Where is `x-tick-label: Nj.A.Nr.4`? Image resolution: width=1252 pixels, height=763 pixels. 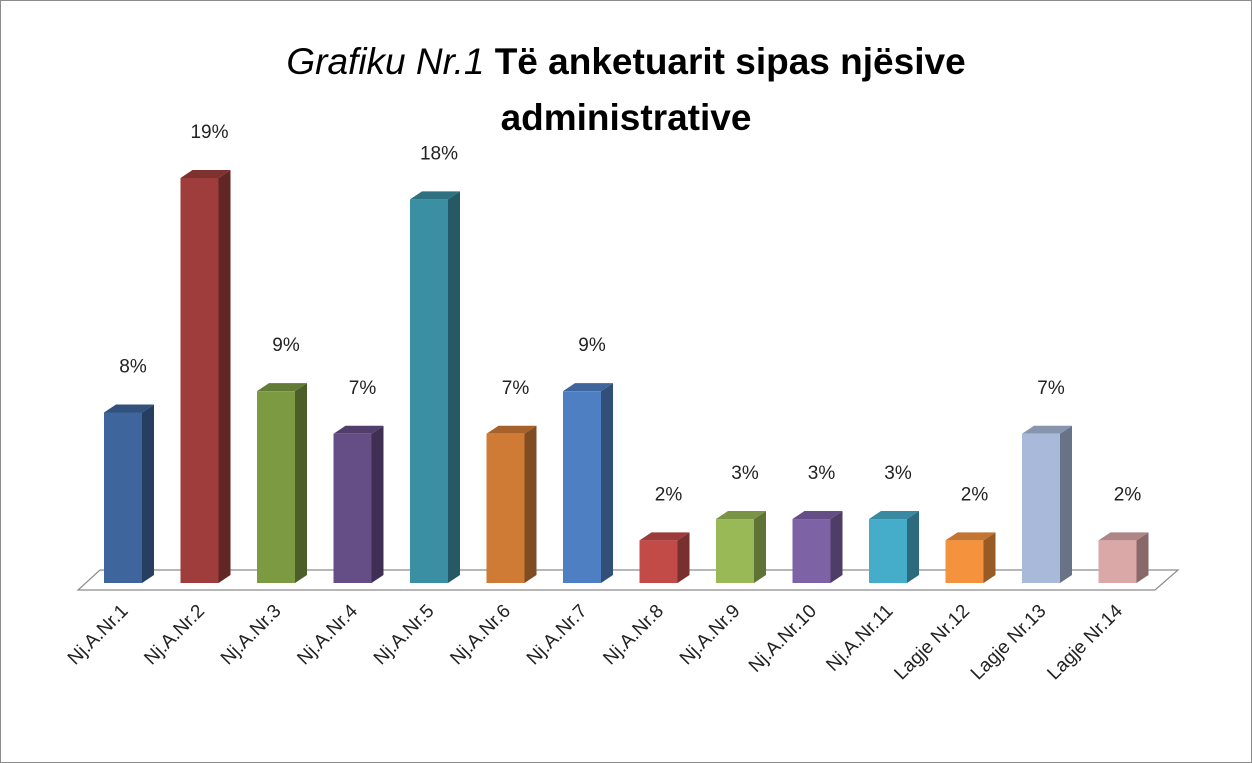
x-tick-label: Nj.A.Nr.4 is located at coordinates (327, 634).